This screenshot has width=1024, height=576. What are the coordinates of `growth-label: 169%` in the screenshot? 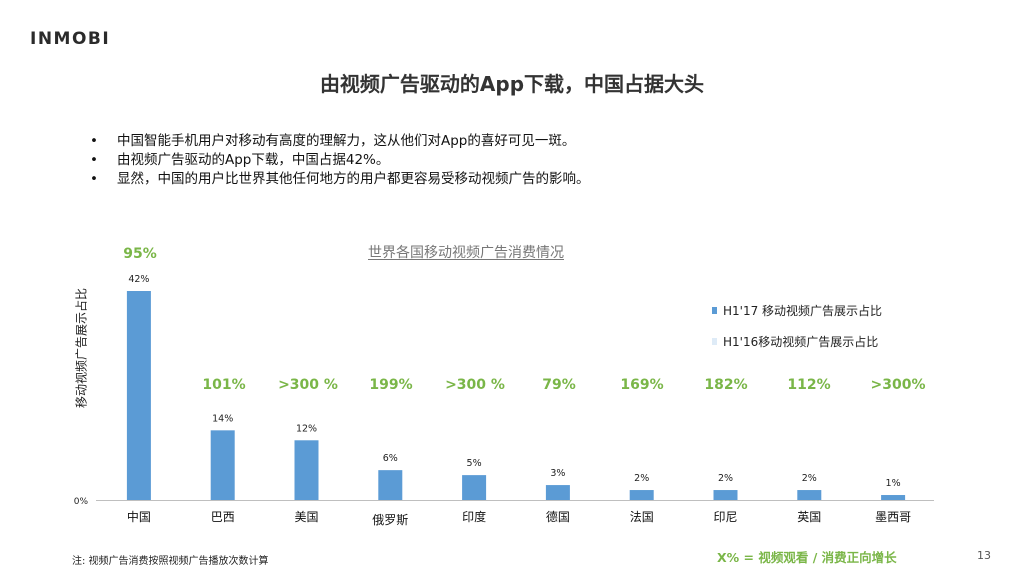 It's located at (642, 385).